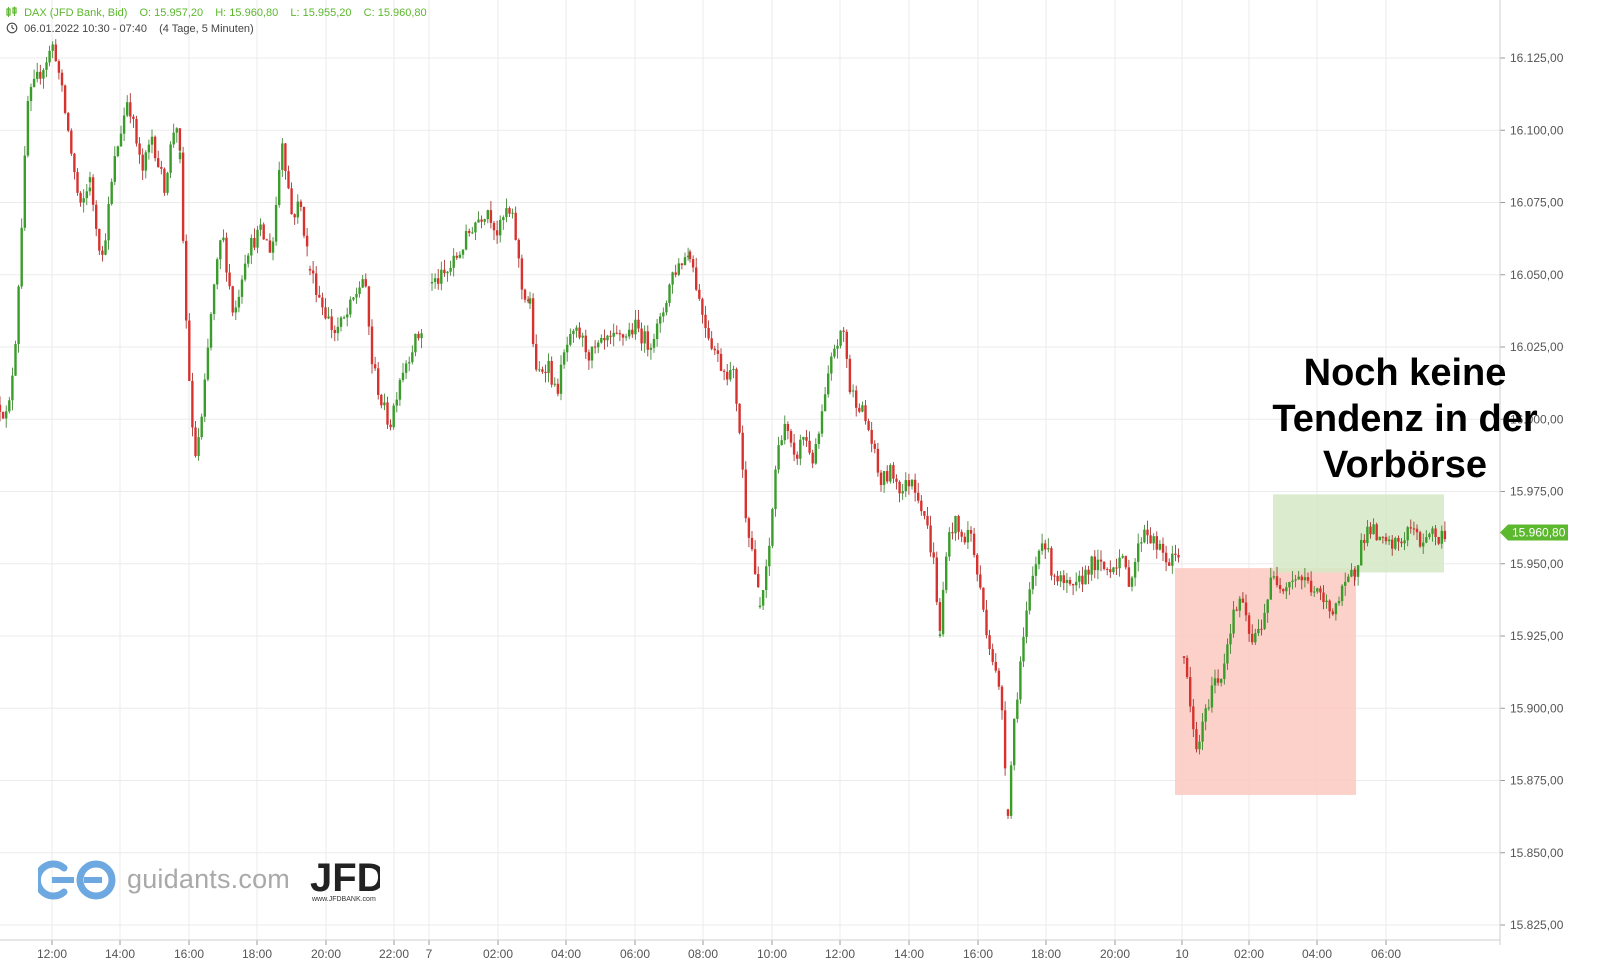 The image size is (1623, 973). What do you see at coordinates (77, 880) in the screenshot?
I see `guidants-logo-icon` at bounding box center [77, 880].